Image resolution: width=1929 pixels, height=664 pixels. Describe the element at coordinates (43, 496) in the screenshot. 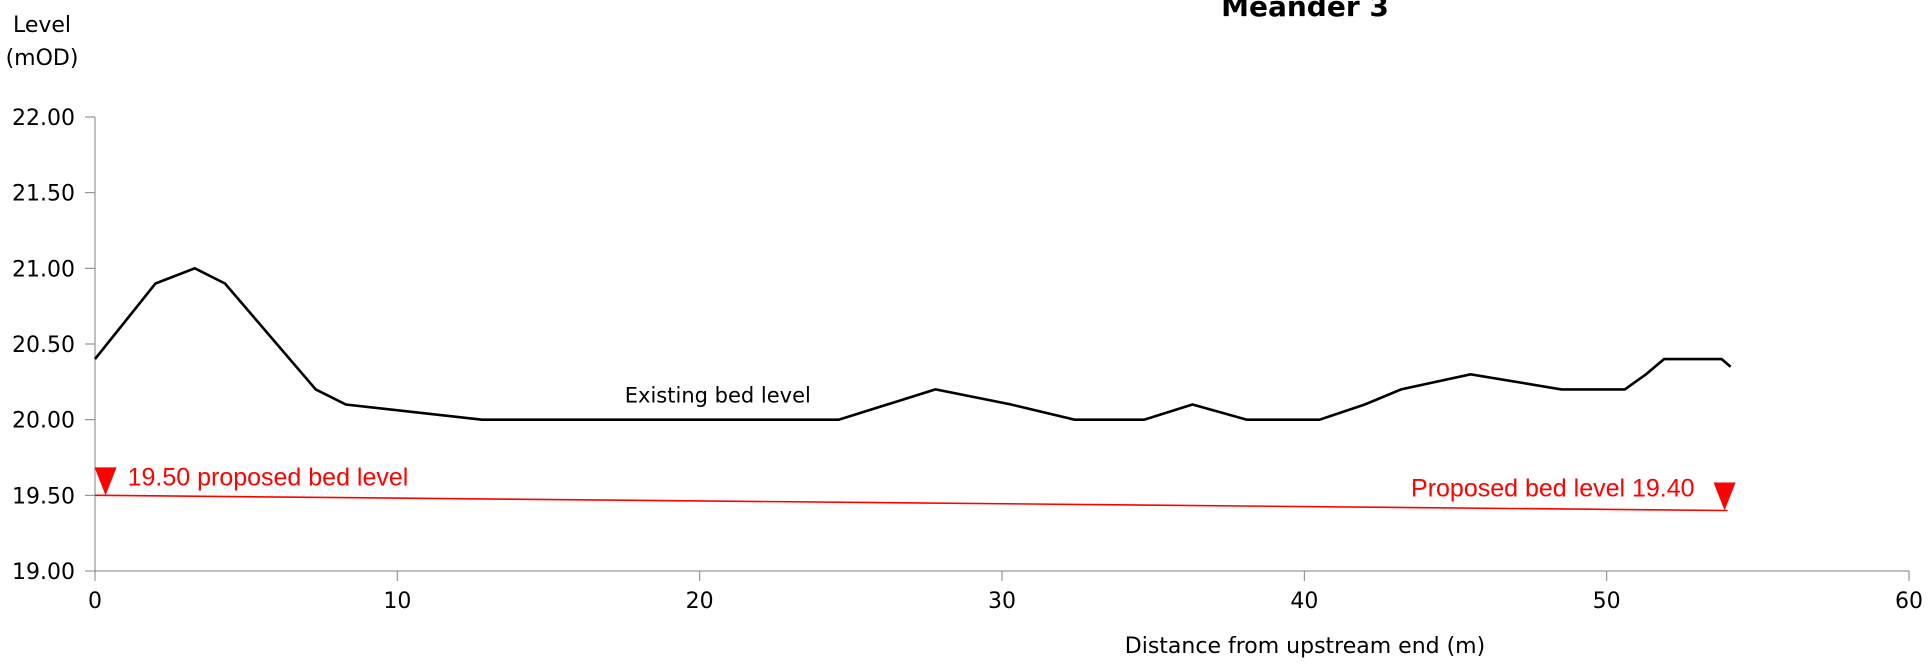

I see `y-tick-label: 19.50` at that location.